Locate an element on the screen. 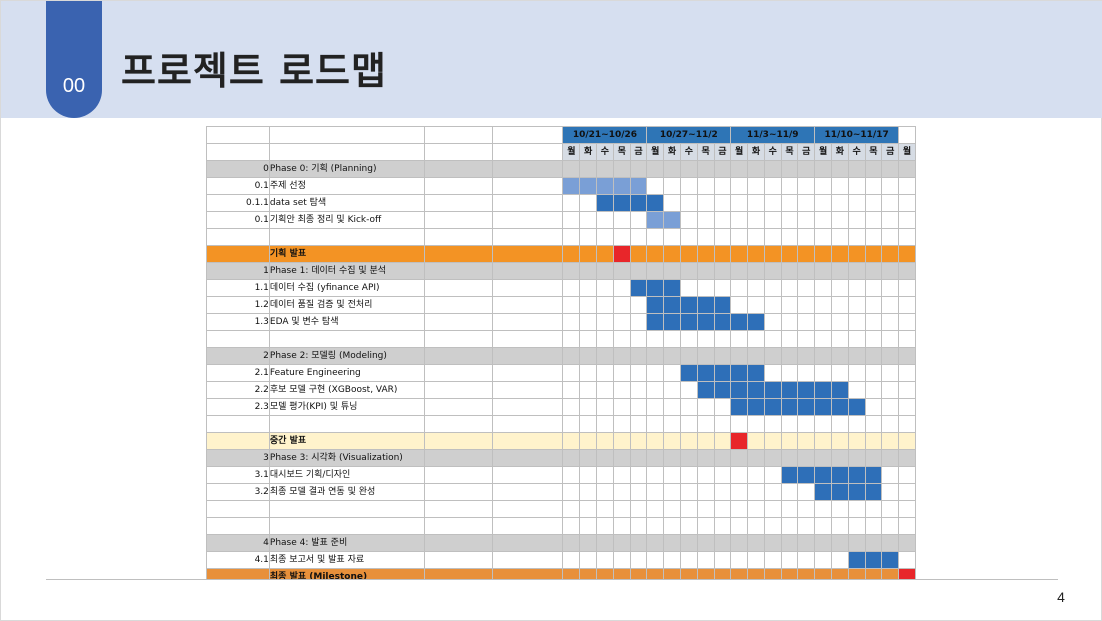 This screenshot has width=1102, height=621. task-name: 대시보드 기획/디자인 is located at coordinates (346, 475).